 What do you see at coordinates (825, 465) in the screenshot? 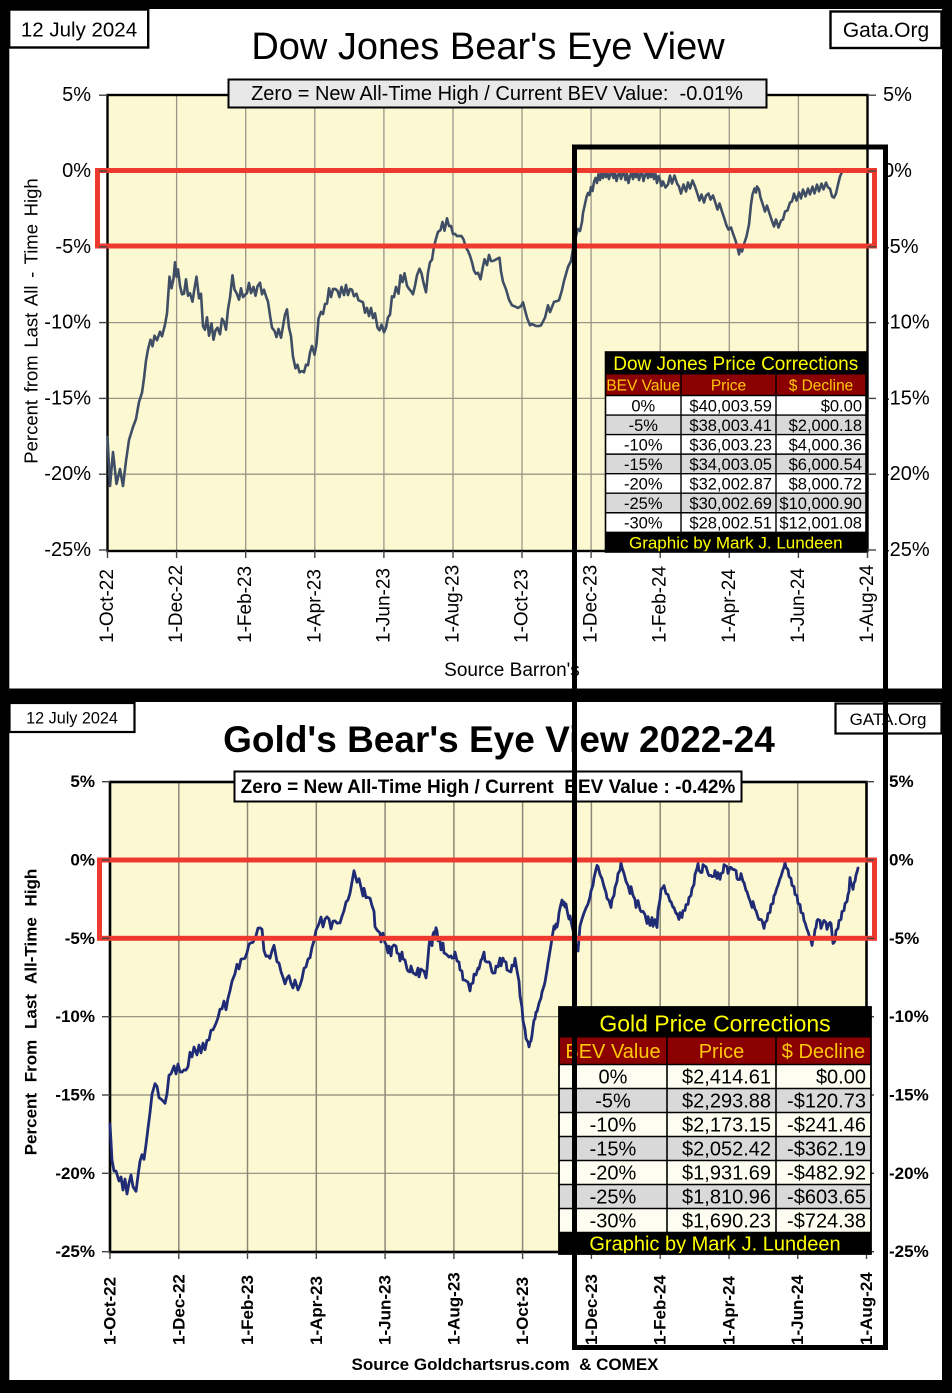
I see `svg-text: $6,000.54` at bounding box center [825, 465].